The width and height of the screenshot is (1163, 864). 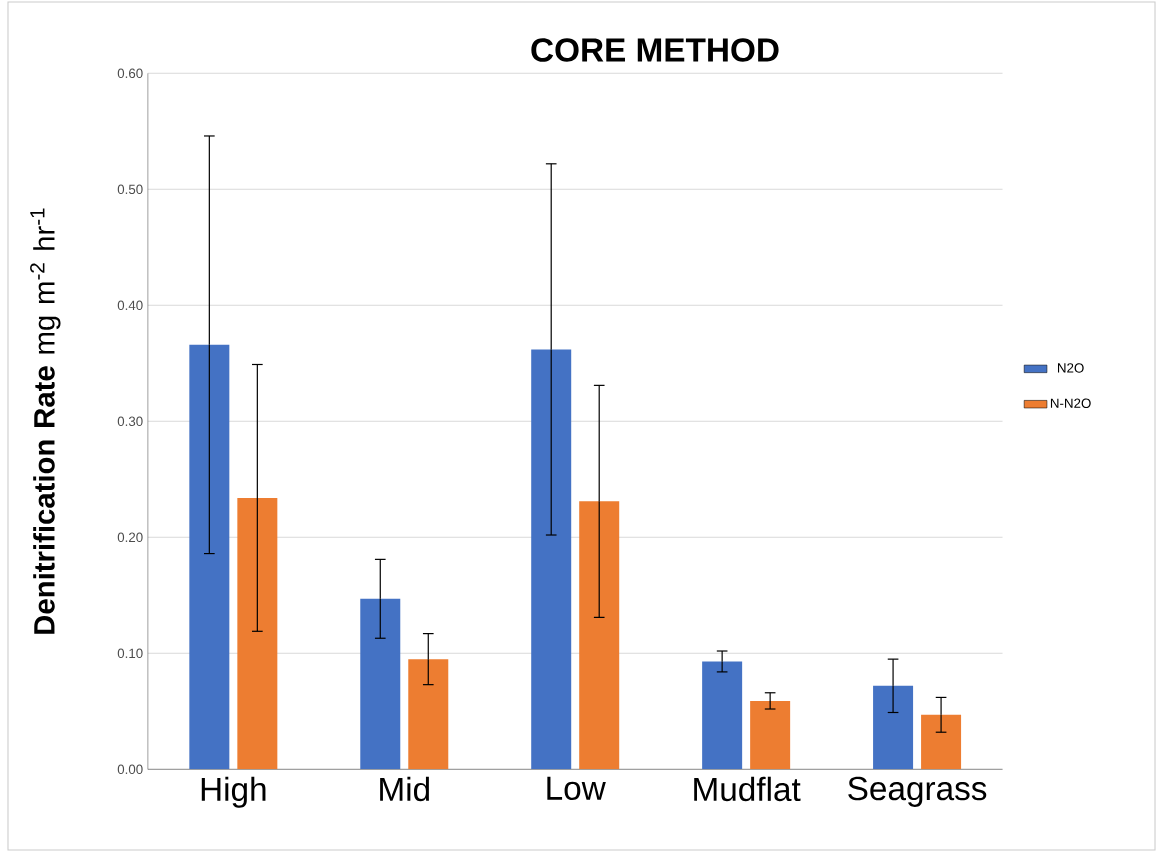 What do you see at coordinates (233, 792) in the screenshot?
I see `x-tick-label: High` at bounding box center [233, 792].